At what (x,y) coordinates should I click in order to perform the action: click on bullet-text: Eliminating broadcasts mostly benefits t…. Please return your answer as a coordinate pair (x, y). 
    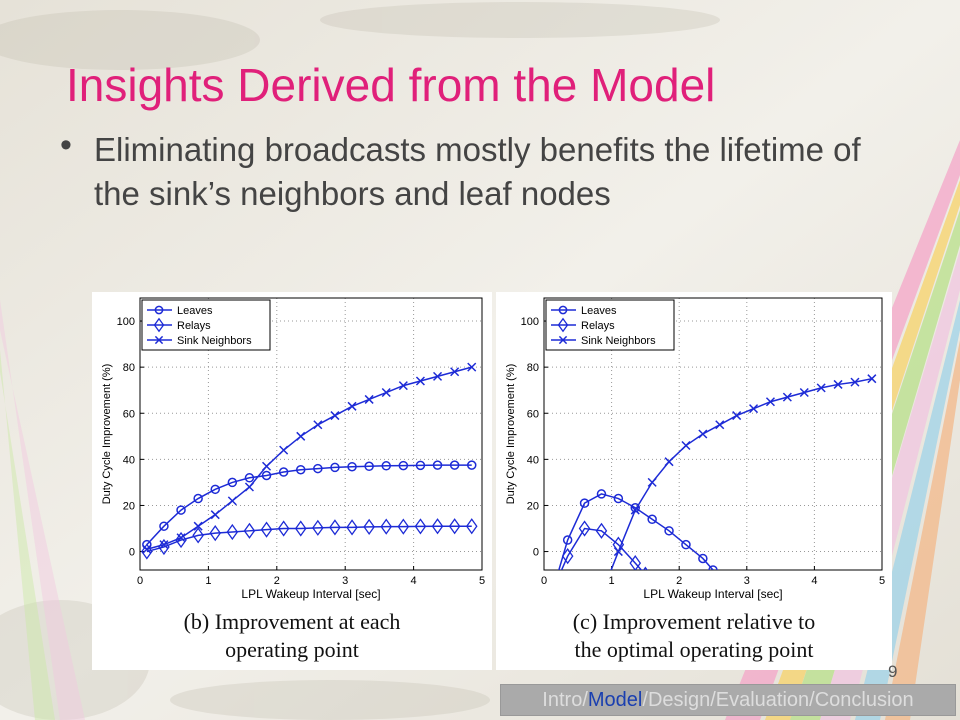
    Looking at the image, I should click on (477, 171).